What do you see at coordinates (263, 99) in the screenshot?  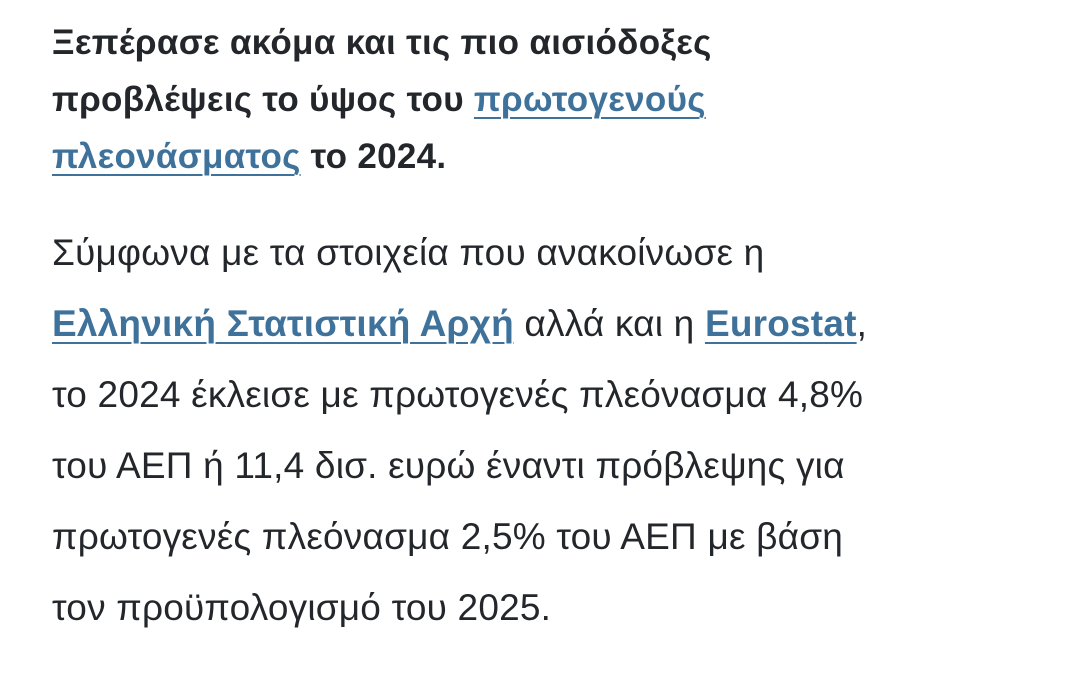 I see `headline-text: προβλέψεις το ύψος του` at bounding box center [263, 99].